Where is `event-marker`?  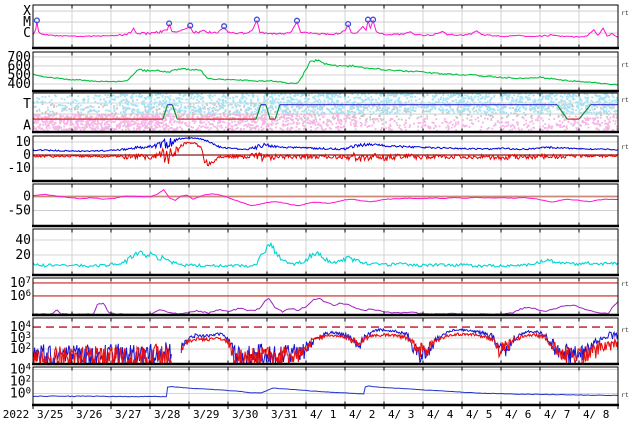 event-marker is located at coordinates (36, 20).